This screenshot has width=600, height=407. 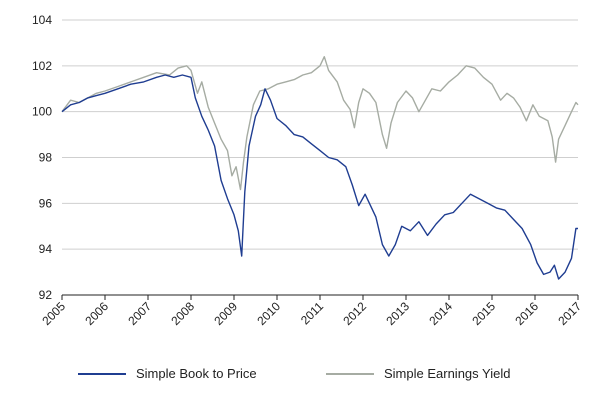 I want to click on y-tick-label-92: 92, so click(x=46, y=295).